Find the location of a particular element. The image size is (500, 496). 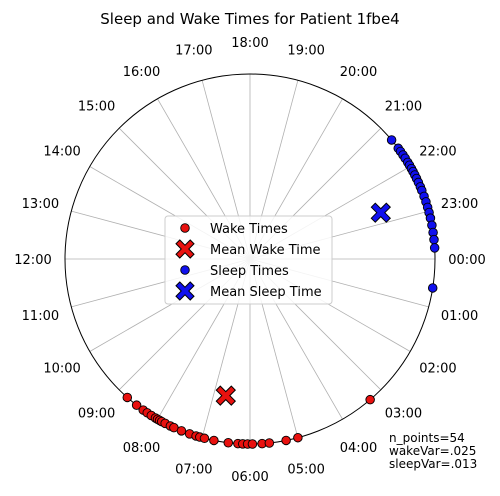

hour-tick-label: 10:00 is located at coordinates (61, 369).